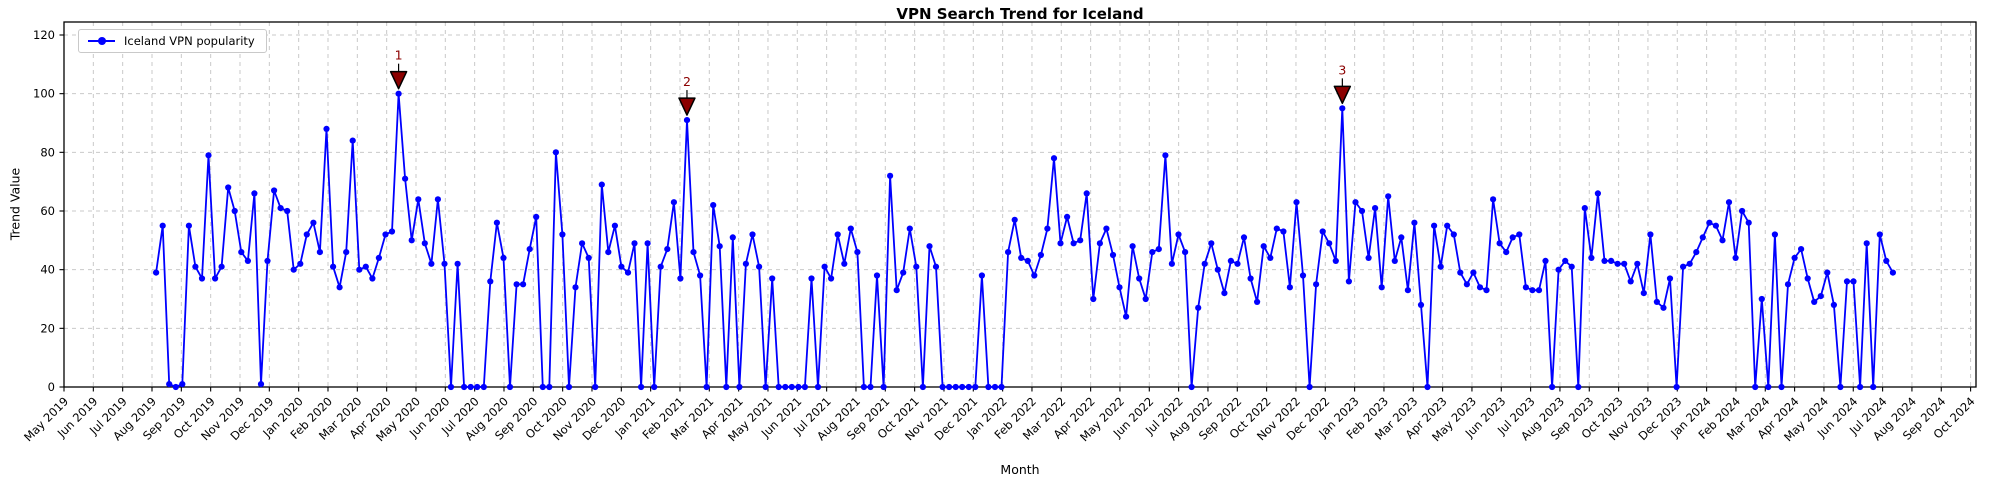 This screenshot has height=490, width=1990. I want to click on legend-line-marker-icon, so click(101, 41).